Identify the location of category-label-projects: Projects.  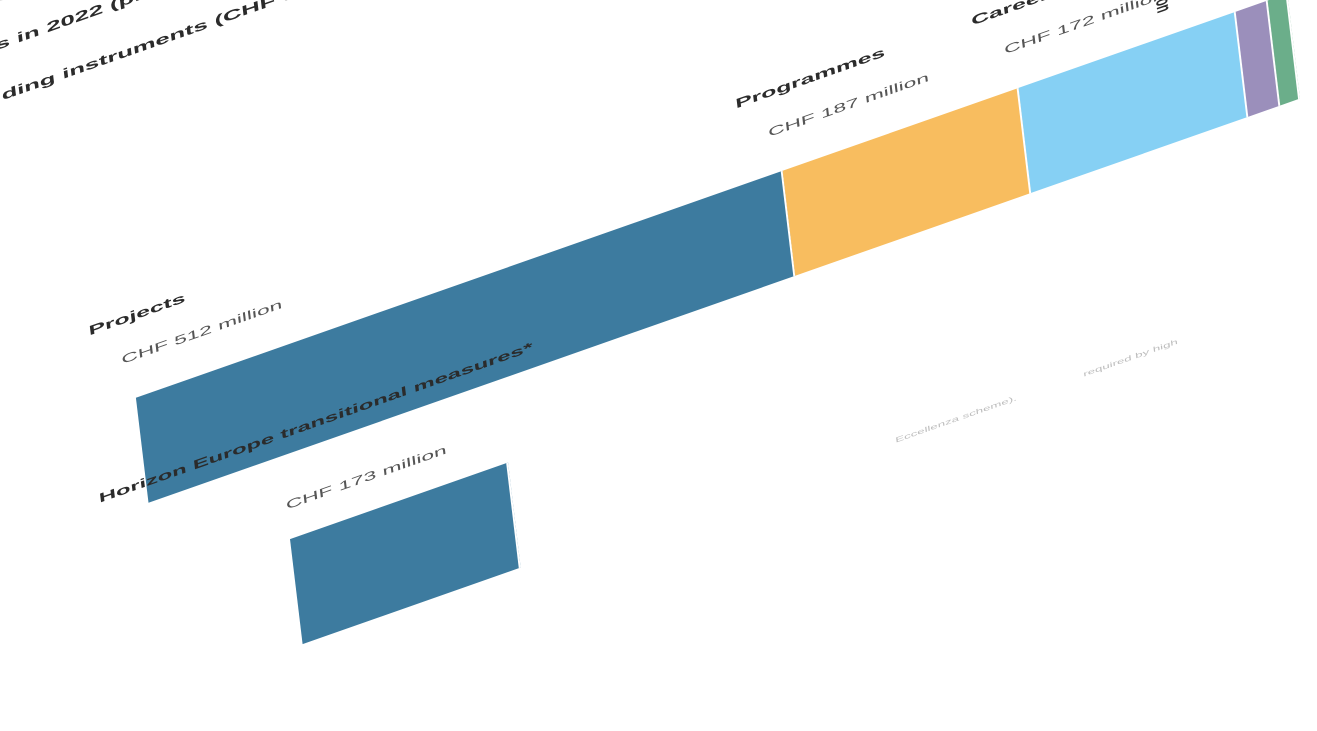
(137, 314).